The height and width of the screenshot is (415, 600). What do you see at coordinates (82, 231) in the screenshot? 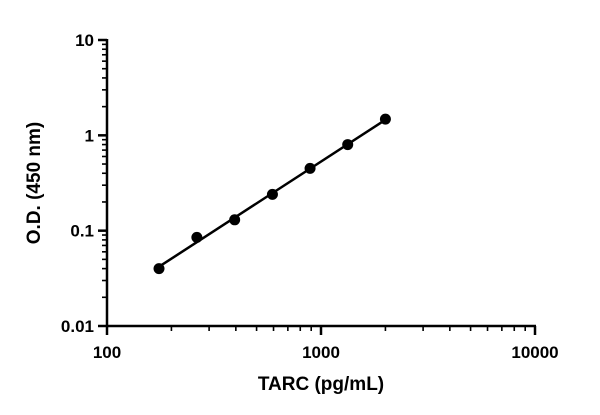
I see `y-tick-label: 0.1` at bounding box center [82, 231].